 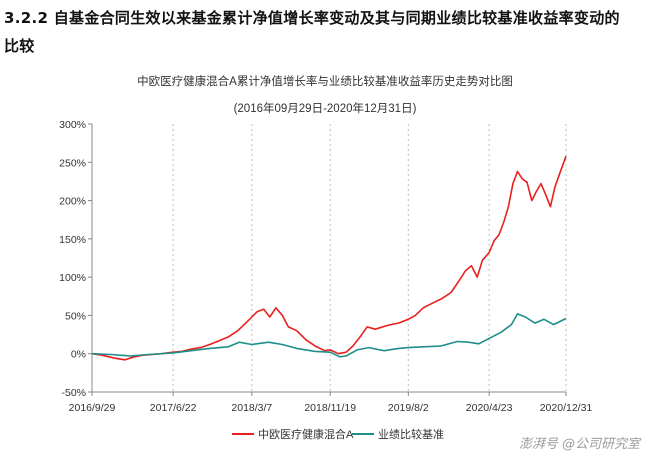 What do you see at coordinates (78, 355) in the screenshot?
I see `y-tick-label: 0%` at bounding box center [78, 355].